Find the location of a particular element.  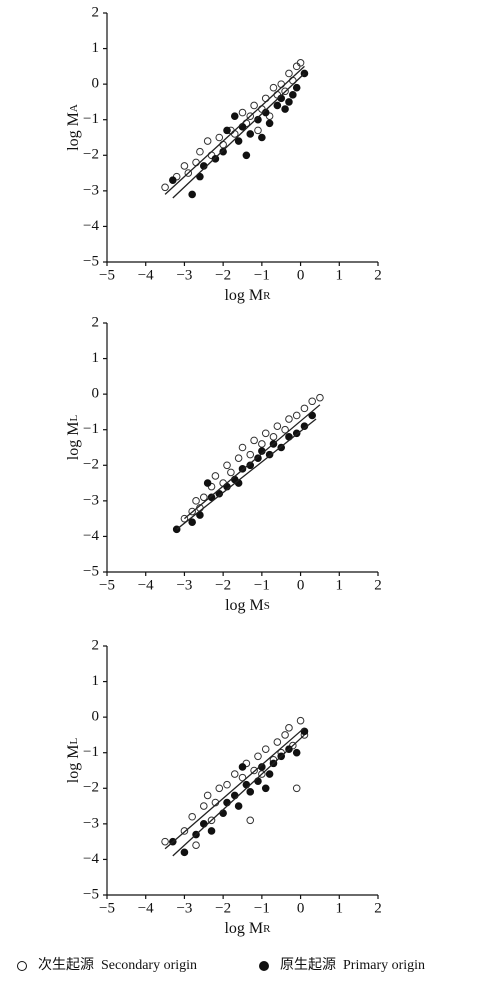

y-tick-label: −5 is located at coordinates (91, 571).